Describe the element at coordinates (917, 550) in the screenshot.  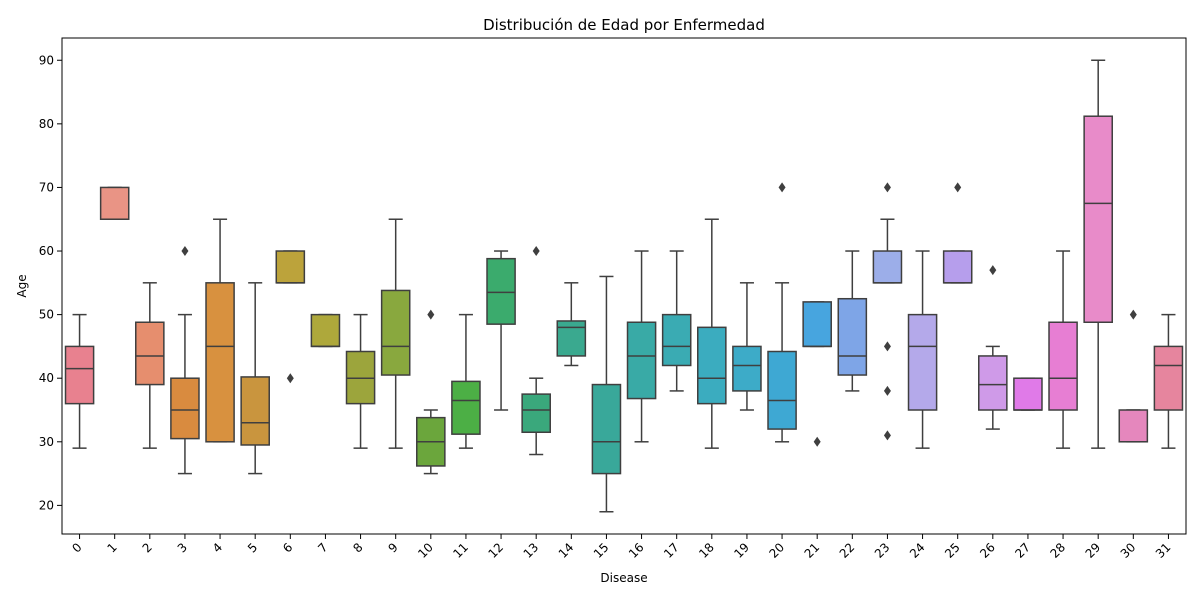
I see `x-tick-label: 24` at that location.